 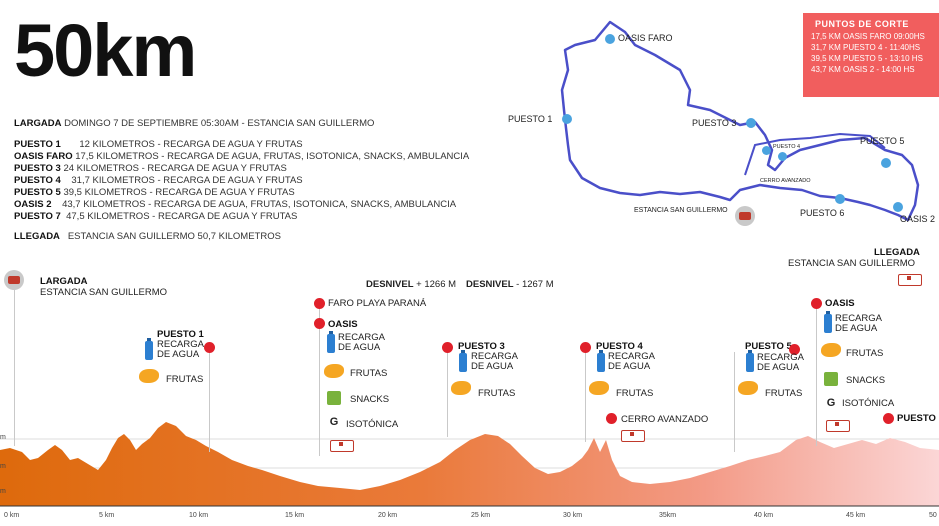 What do you see at coordinates (14, 280) in the screenshot?
I see `largada-icon` at bounding box center [14, 280].